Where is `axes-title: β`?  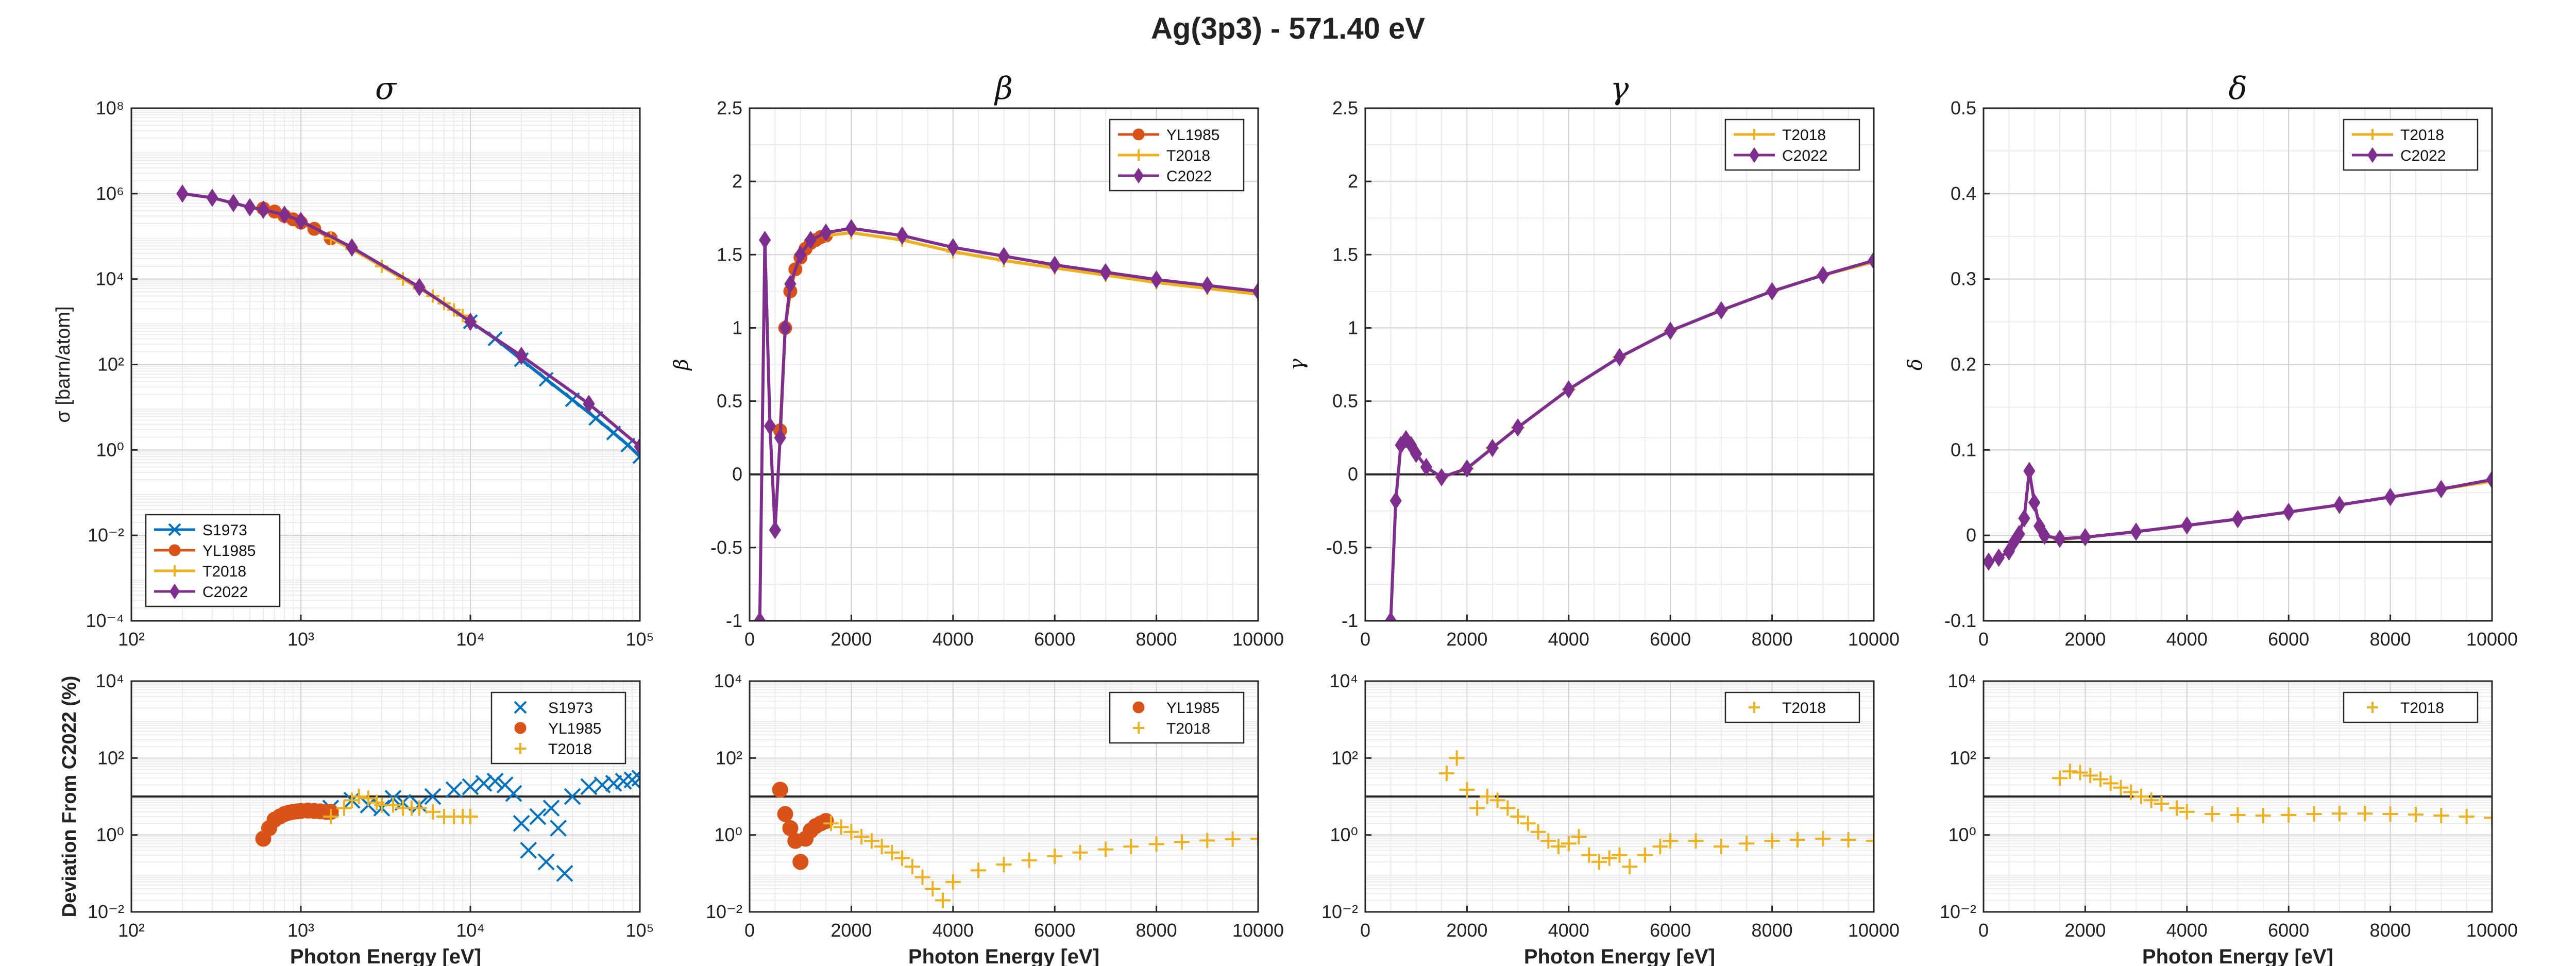 axes-title: β is located at coordinates (1003, 89).